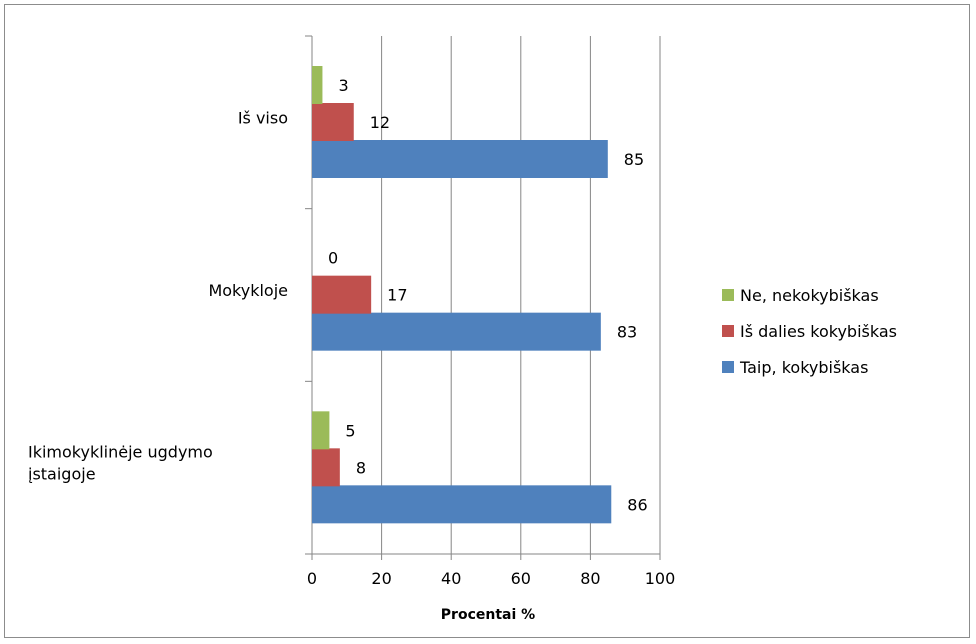 This screenshot has height=644, width=976. I want to click on data-label-1-0: 12, so click(380, 122).